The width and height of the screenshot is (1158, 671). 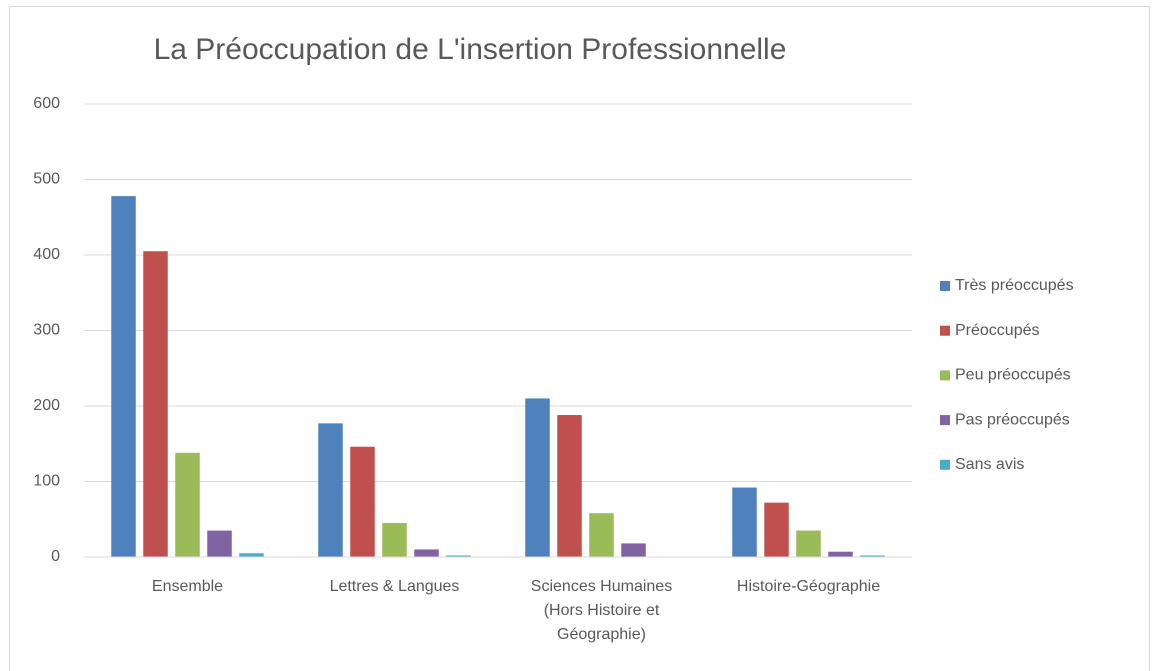 What do you see at coordinates (395, 586) in the screenshot?
I see `x-tick-label: Lettres & Langues` at bounding box center [395, 586].